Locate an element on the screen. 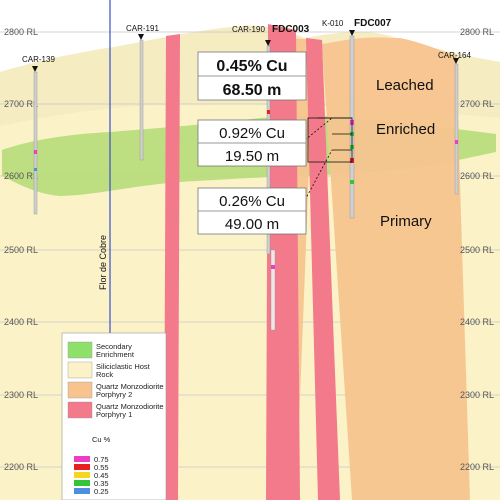 Image resolution: width=500 pixels, height=500 pixels. intercept-box-1: 0.45% Cu 68.50 m is located at coordinates (252, 76).